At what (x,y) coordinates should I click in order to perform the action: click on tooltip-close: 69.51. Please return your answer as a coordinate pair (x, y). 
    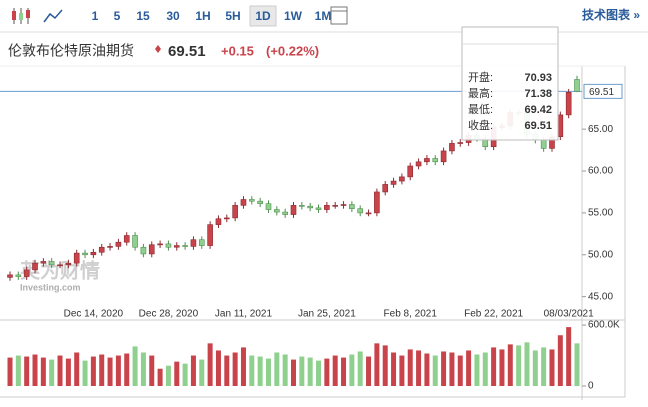
    Looking at the image, I should click on (538, 126).